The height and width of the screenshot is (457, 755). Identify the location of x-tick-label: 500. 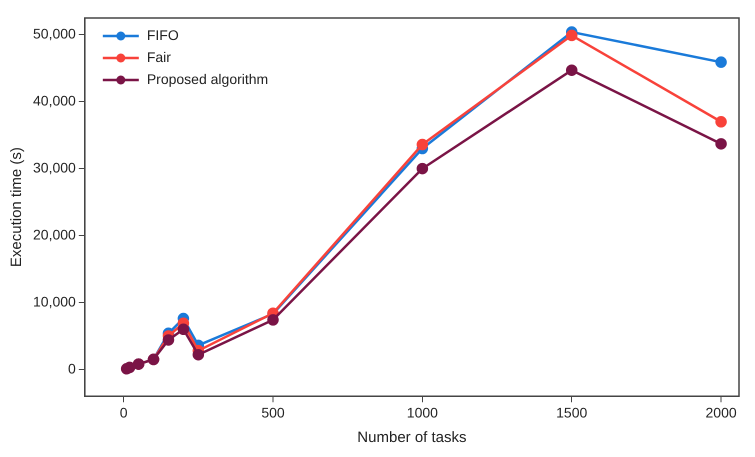
(273, 412).